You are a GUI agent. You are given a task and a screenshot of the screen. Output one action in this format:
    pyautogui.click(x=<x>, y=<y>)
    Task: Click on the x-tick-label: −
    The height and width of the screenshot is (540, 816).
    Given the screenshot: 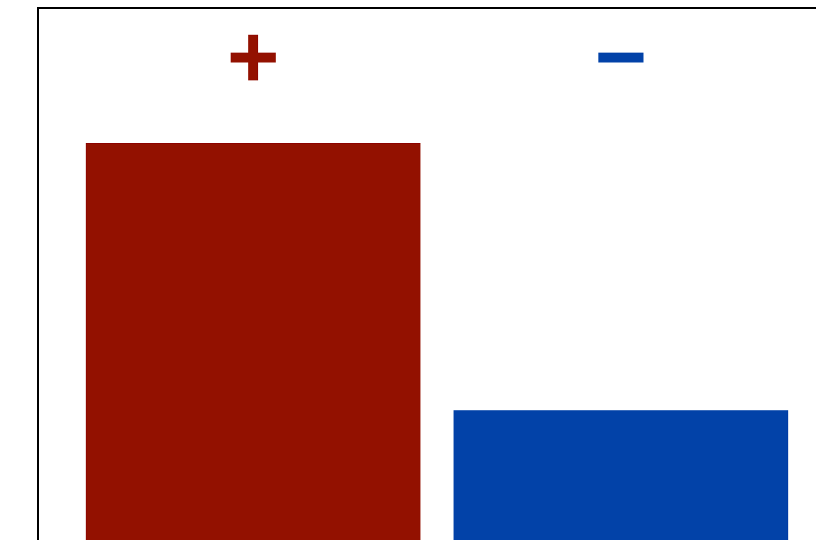 What is the action you would take?
    pyautogui.click(x=621, y=58)
    